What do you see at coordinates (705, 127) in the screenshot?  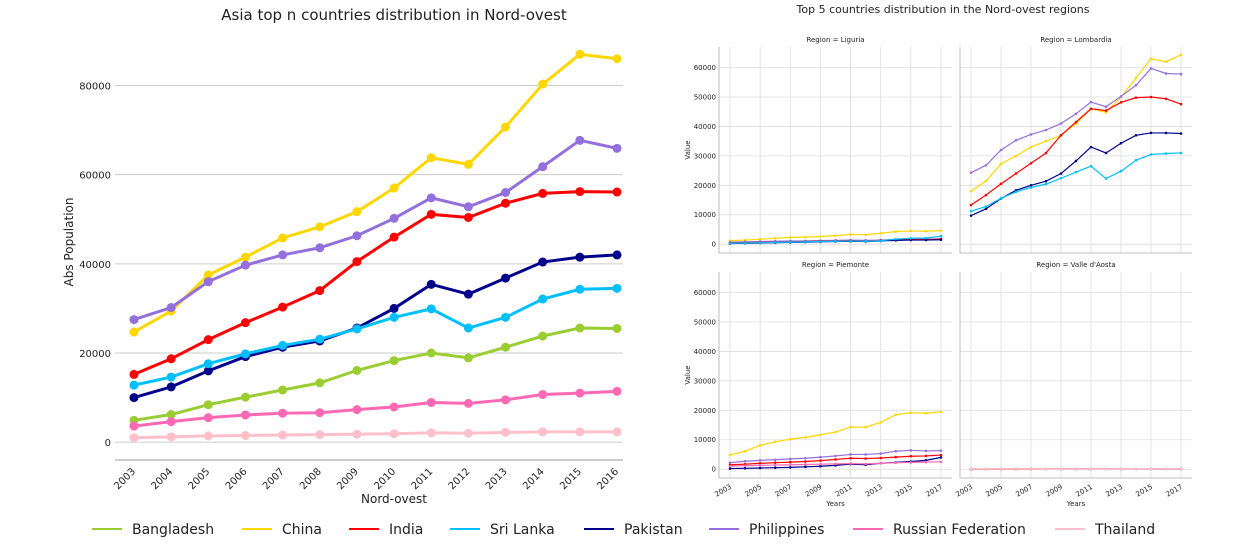 I see `facet-ytick-label: 40000` at bounding box center [705, 127].